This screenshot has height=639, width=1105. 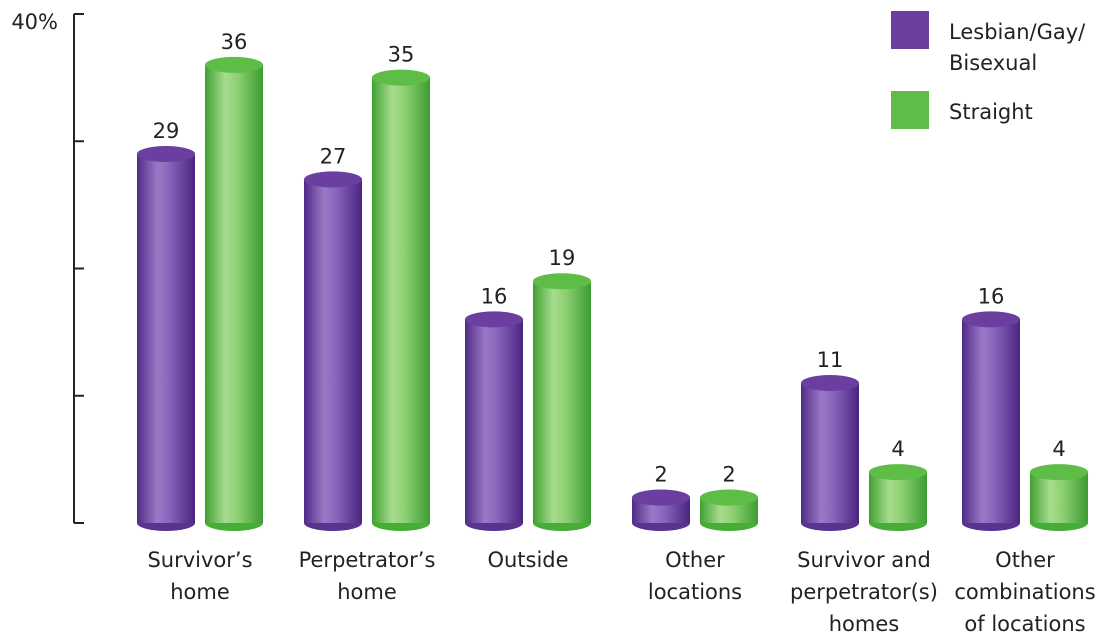 I want to click on value-label: 35, so click(x=401, y=55).